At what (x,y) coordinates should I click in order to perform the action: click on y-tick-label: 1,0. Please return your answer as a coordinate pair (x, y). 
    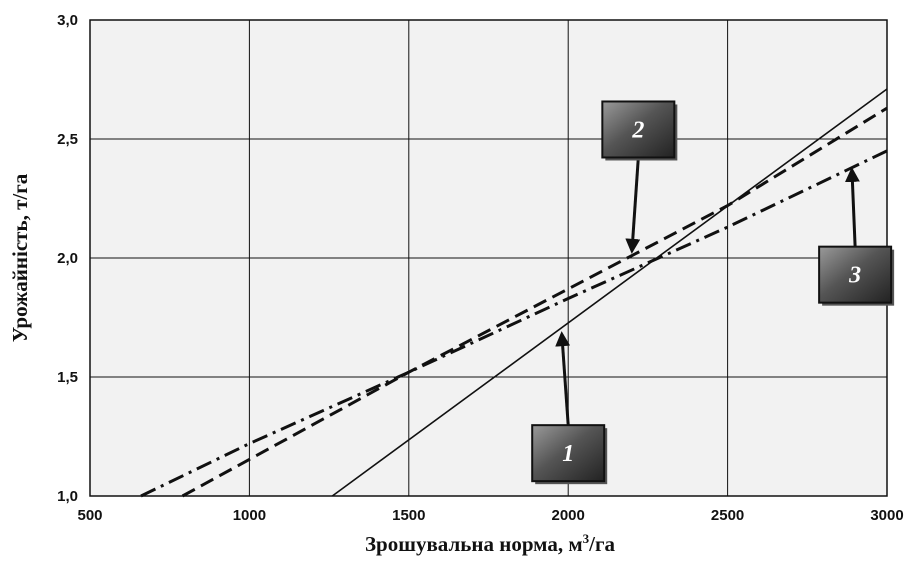
    Looking at the image, I should click on (67, 496).